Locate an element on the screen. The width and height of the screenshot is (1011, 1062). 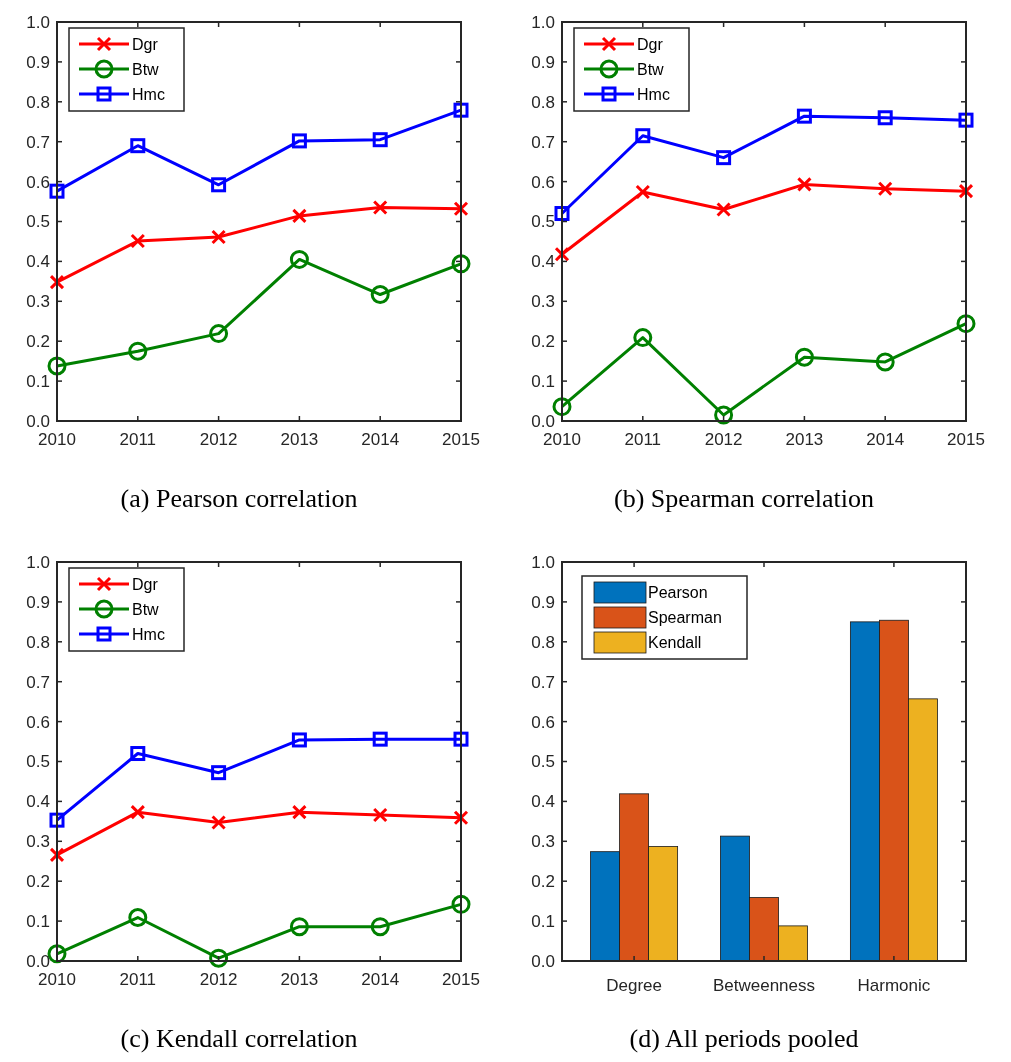
text: (b) Spearman correlation is located at coordinates (744, 498).